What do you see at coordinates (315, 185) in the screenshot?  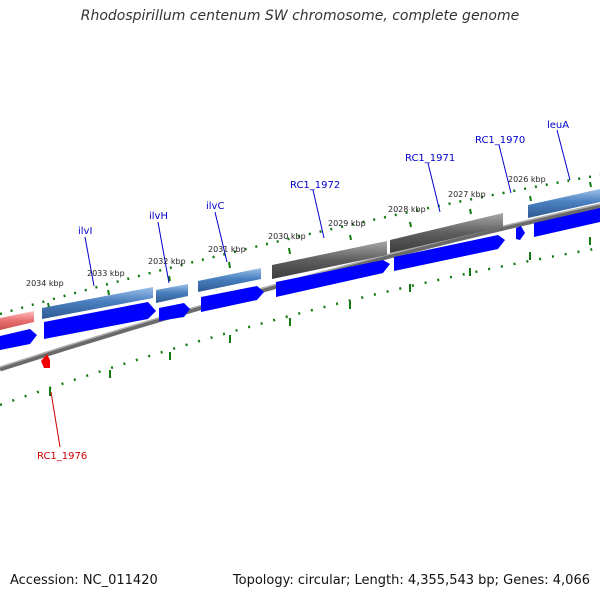 I see `gene-label-RC1_1972: RC1_1972` at bounding box center [315, 185].